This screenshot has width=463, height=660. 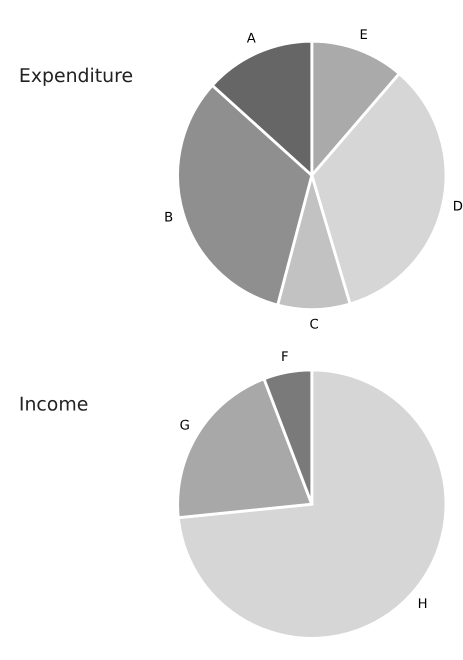 I want to click on slice-label: H, so click(x=423, y=604).